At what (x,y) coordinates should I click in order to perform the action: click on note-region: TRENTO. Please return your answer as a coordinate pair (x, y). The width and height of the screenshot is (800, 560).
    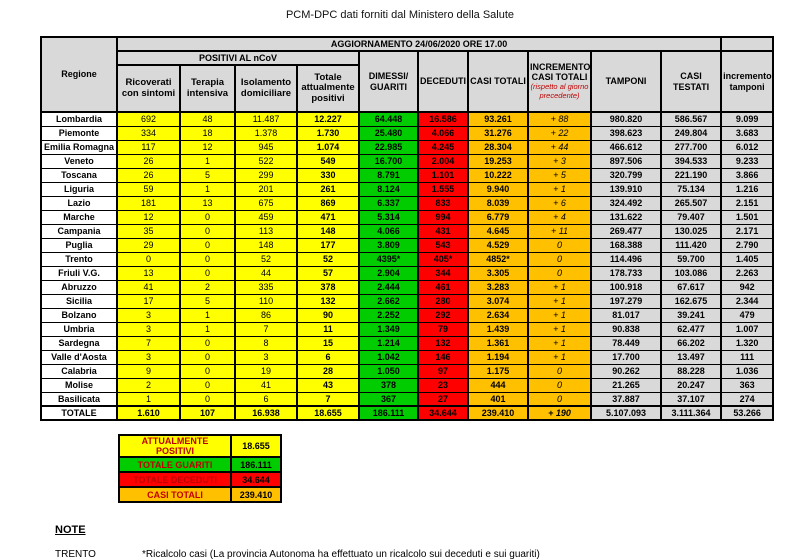
    Looking at the image, I should click on (75, 554).